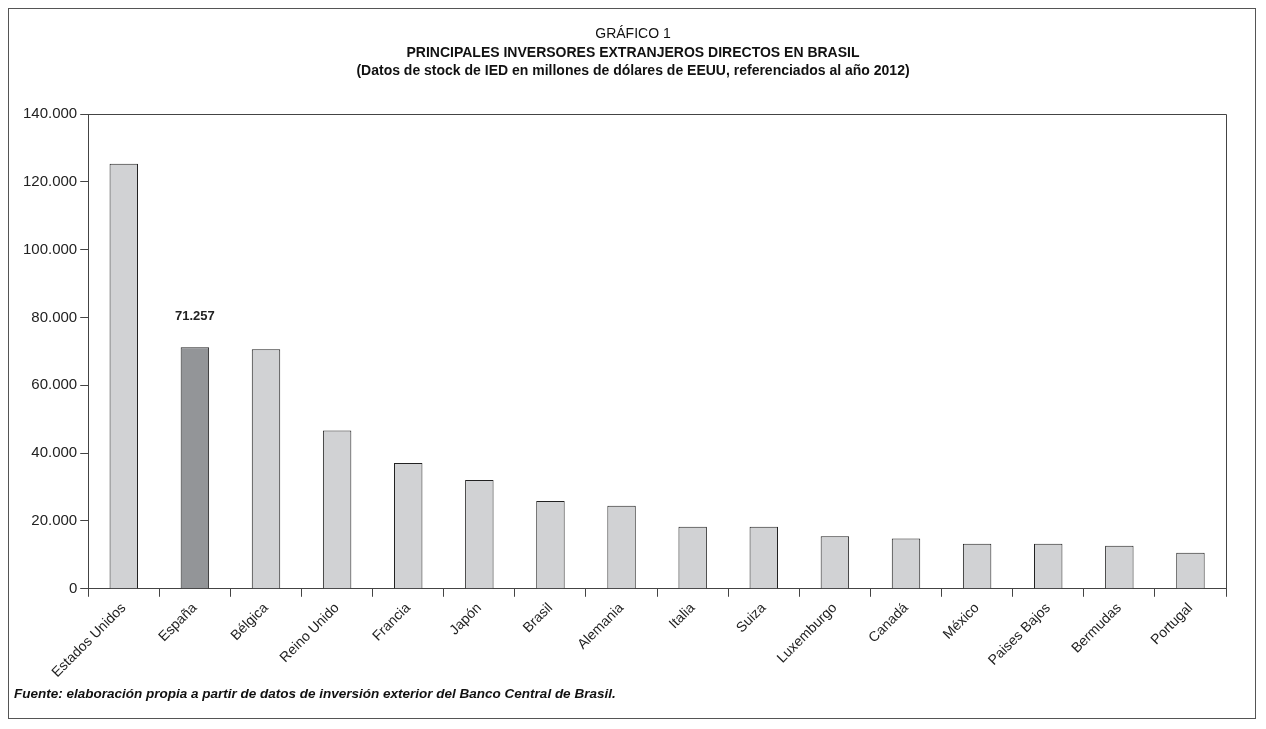 This screenshot has width=1266, height=729. What do you see at coordinates (54, 316) in the screenshot?
I see `y-tick-label: 80.000` at bounding box center [54, 316].